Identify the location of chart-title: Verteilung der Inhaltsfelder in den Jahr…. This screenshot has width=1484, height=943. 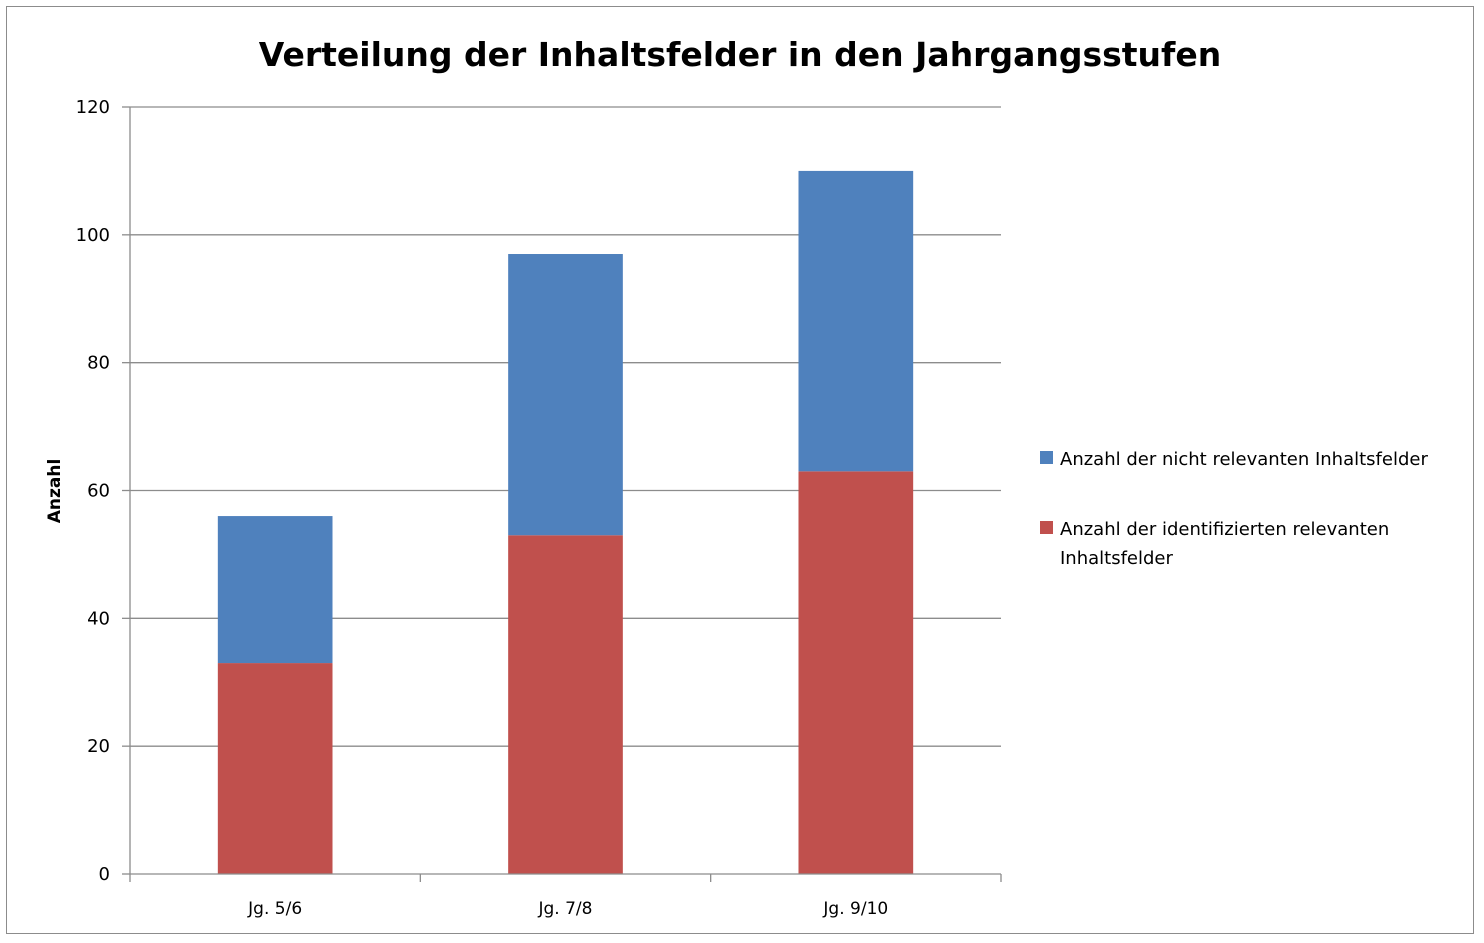
(740, 54).